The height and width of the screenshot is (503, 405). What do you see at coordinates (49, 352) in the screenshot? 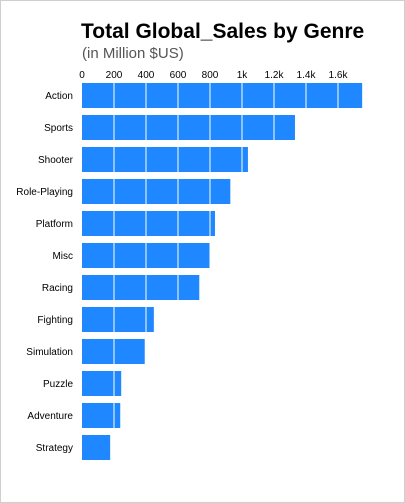
I see `category-label: Simulation` at bounding box center [49, 352].